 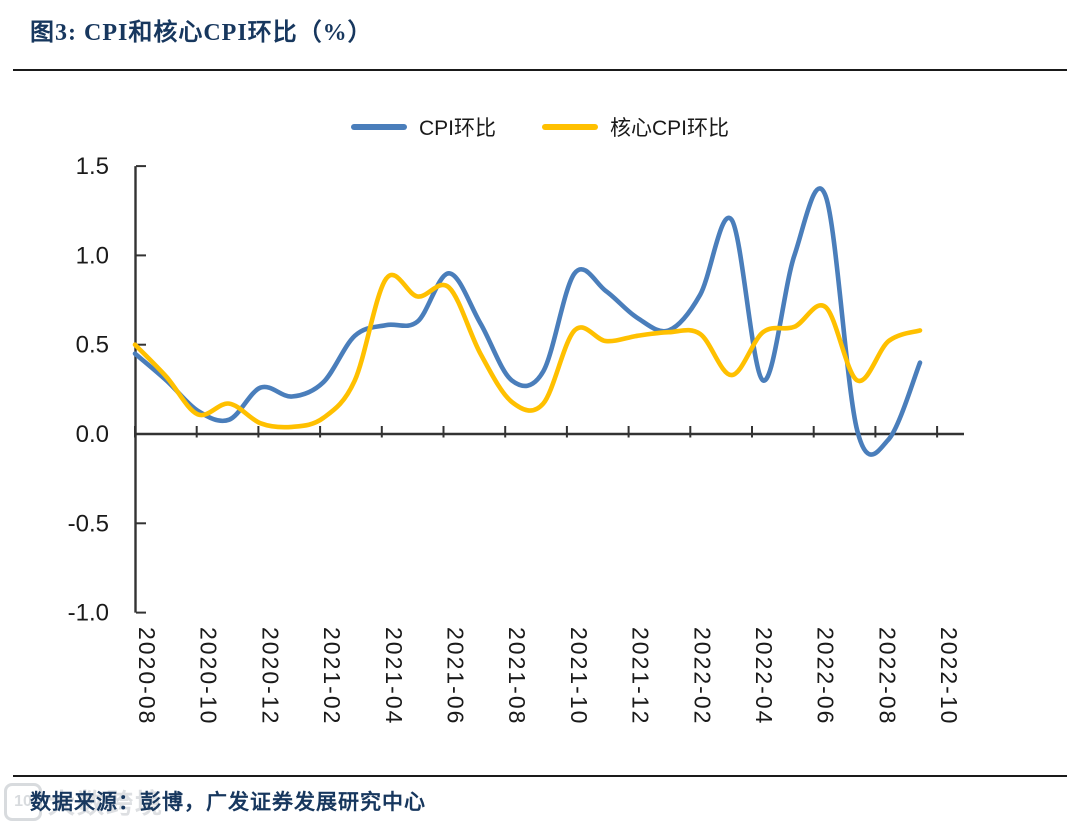 What do you see at coordinates (764, 676) in the screenshot?
I see `x-tick-label: 2022-04` at bounding box center [764, 676].